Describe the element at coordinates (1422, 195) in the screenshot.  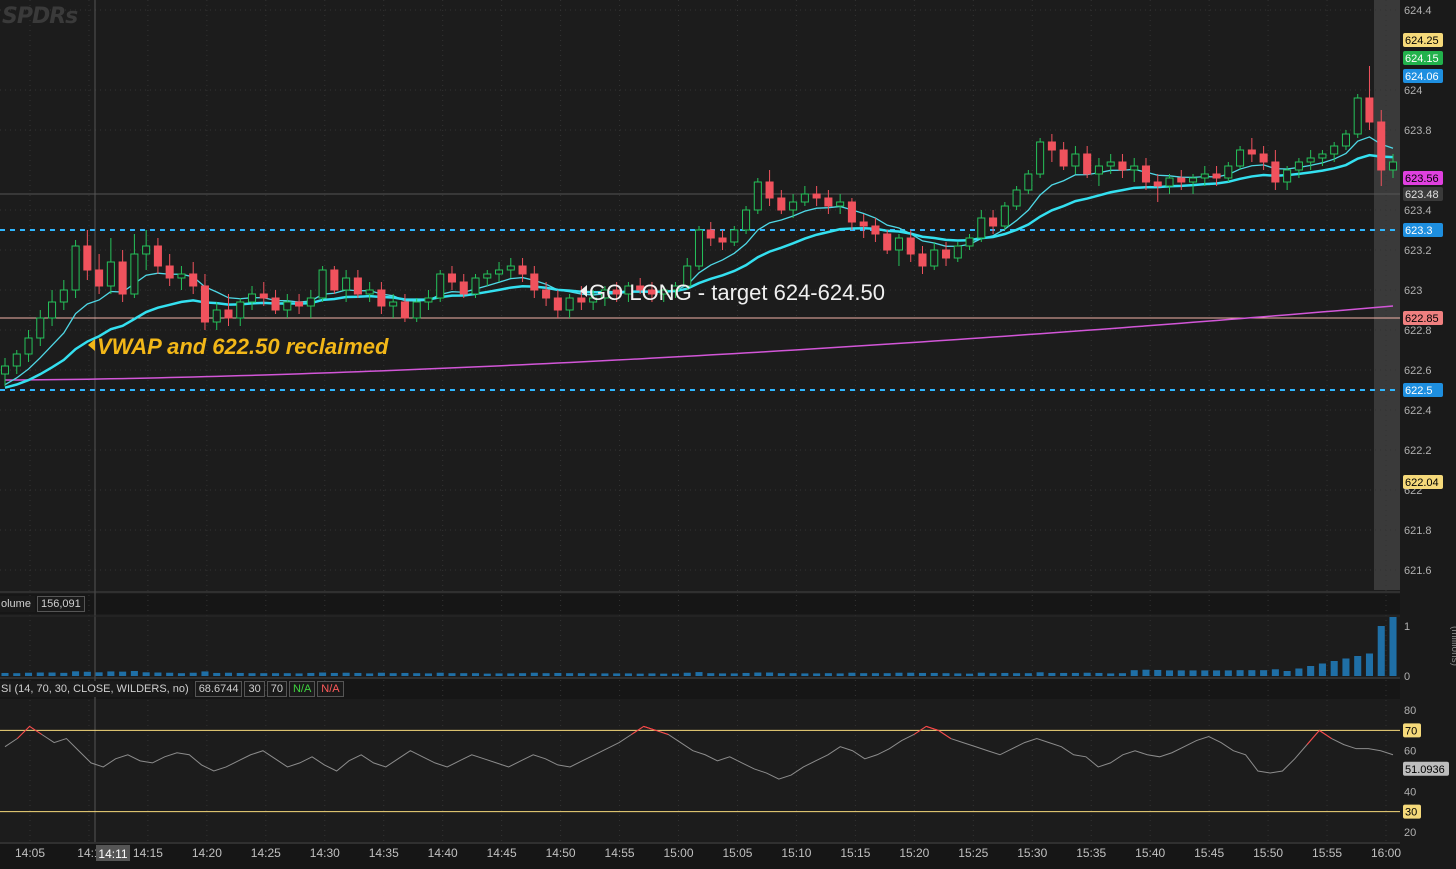
I see `price-badge-label: 623.48` at that location.